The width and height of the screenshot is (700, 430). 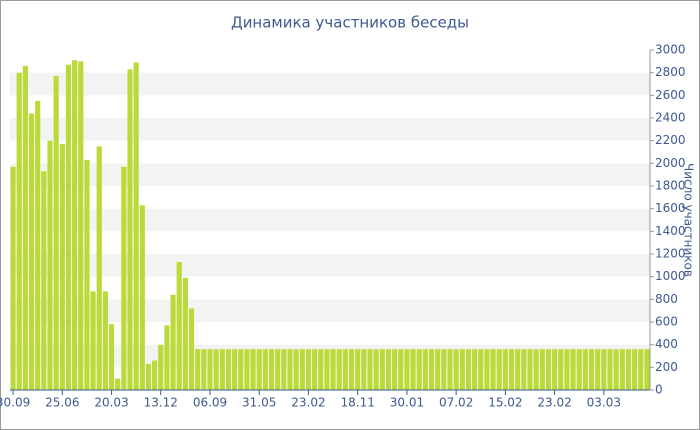 What do you see at coordinates (666, 367) in the screenshot?
I see `y-tick-label: 200` at bounding box center [666, 367].